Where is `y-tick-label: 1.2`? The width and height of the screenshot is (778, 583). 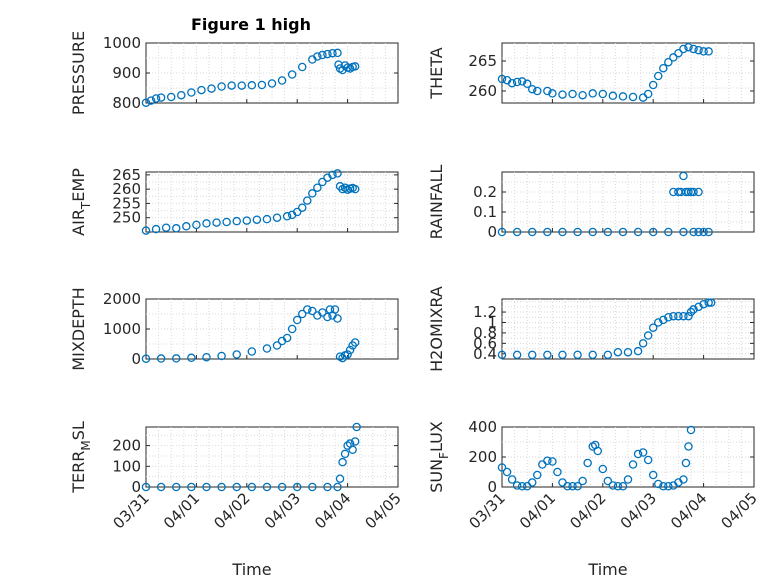
y-tick-label: 1.2 is located at coordinates (485, 312).